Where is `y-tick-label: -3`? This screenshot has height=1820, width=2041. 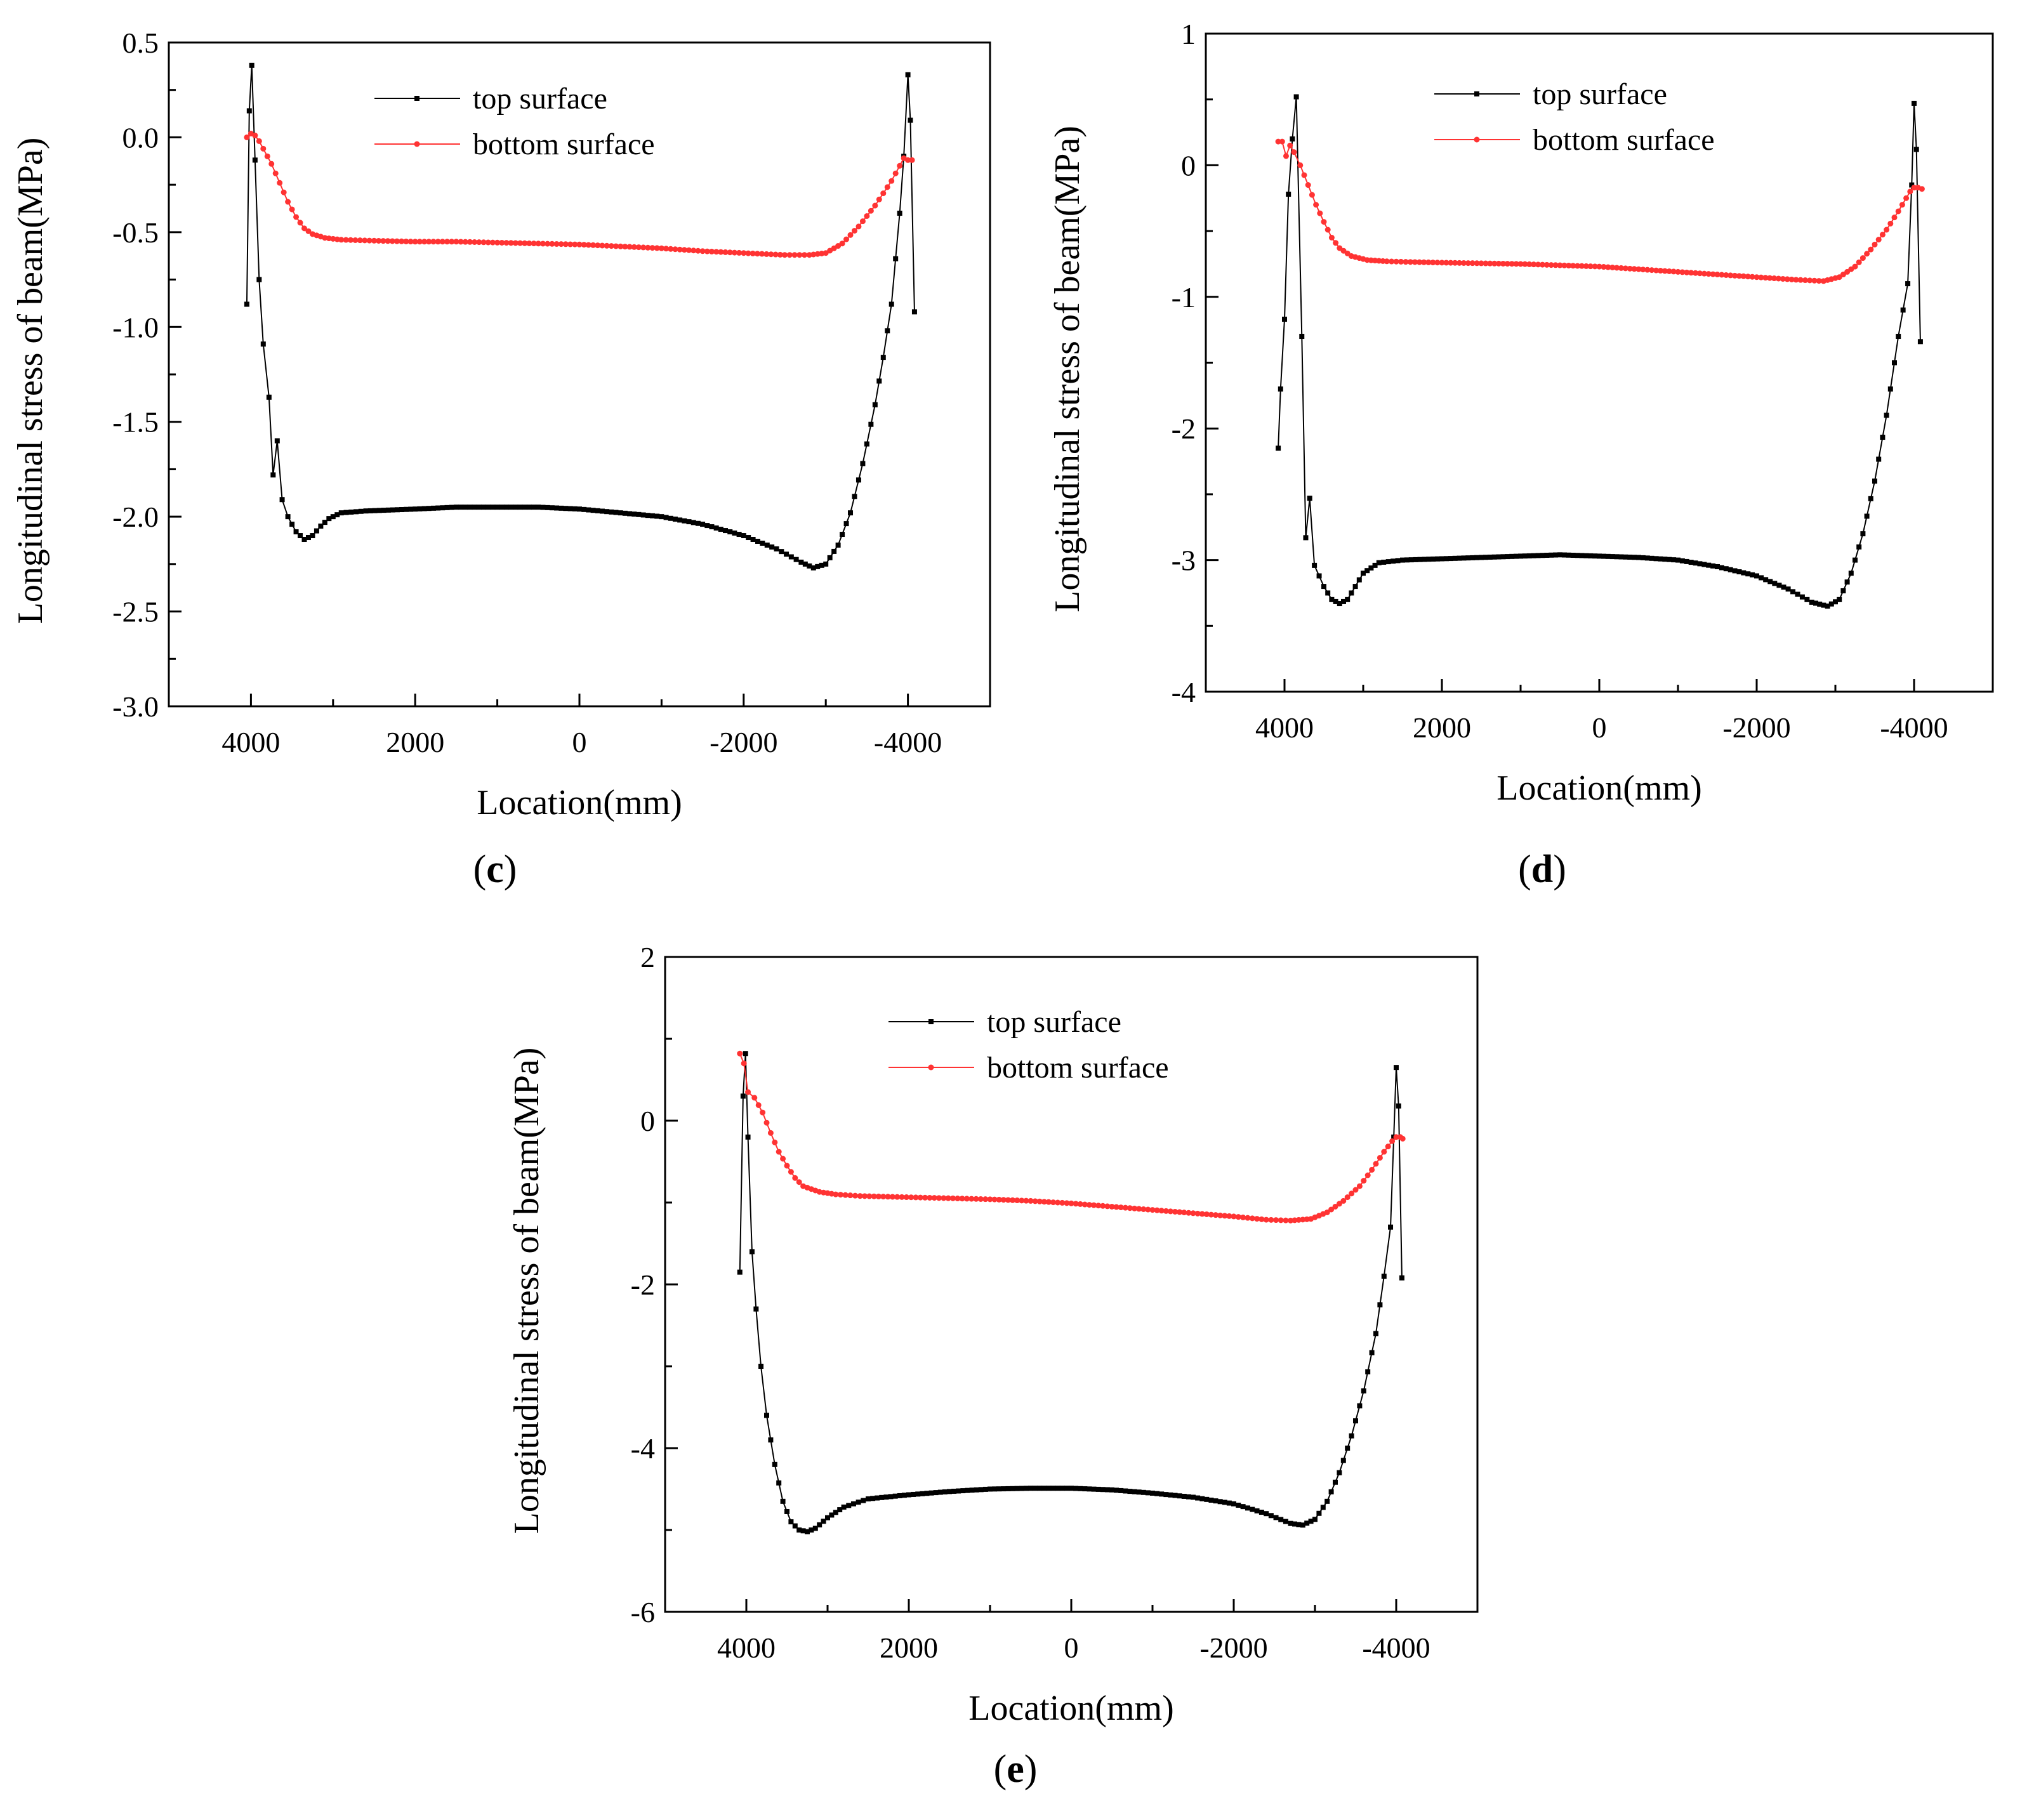 y-tick-label: -3 is located at coordinates (1184, 560).